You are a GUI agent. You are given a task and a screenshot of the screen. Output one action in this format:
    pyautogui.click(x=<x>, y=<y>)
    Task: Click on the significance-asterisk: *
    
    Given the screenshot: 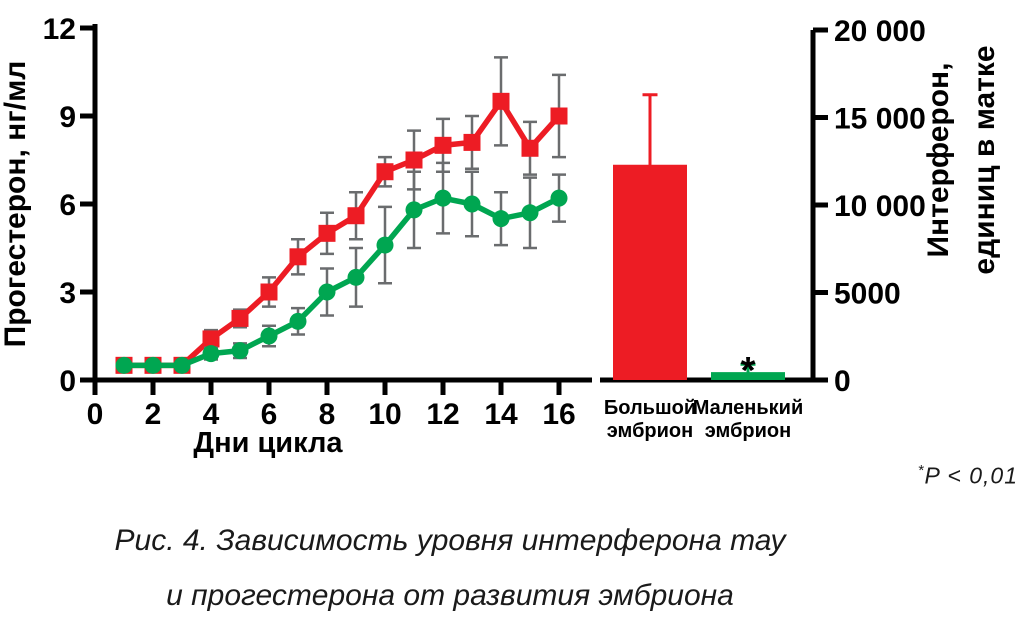 What is the action you would take?
    pyautogui.click(x=748, y=371)
    